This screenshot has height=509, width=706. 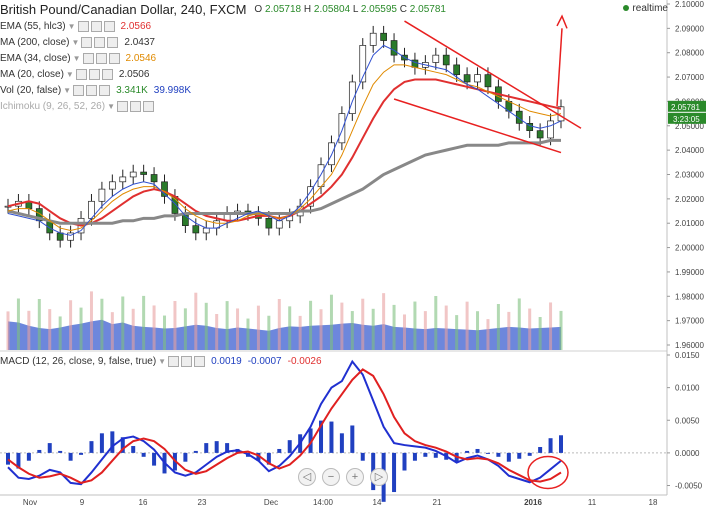 What do you see at coordinates (78, 361) in the screenshot?
I see `macd-label: MACD (12, 26, close, 9, false, true)` at bounding box center [78, 361].